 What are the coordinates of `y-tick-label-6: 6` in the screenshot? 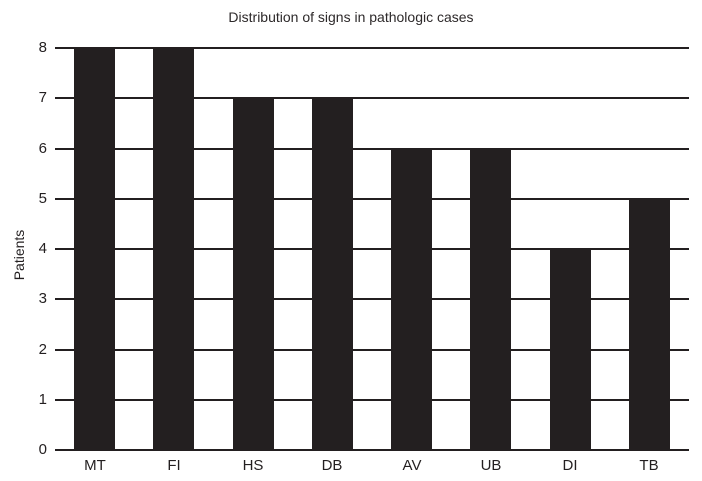 It's located at (42, 148).